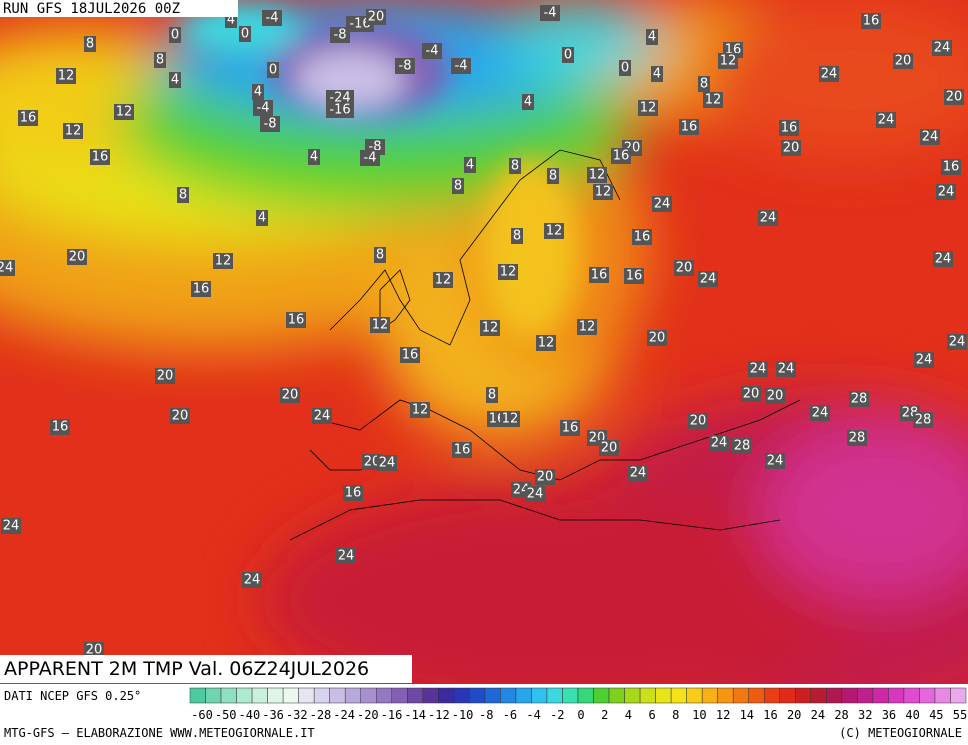 This screenshot has width=968, height=745. Describe the element at coordinates (339, 98) in the screenshot. I see `label-text: -24` at that location.